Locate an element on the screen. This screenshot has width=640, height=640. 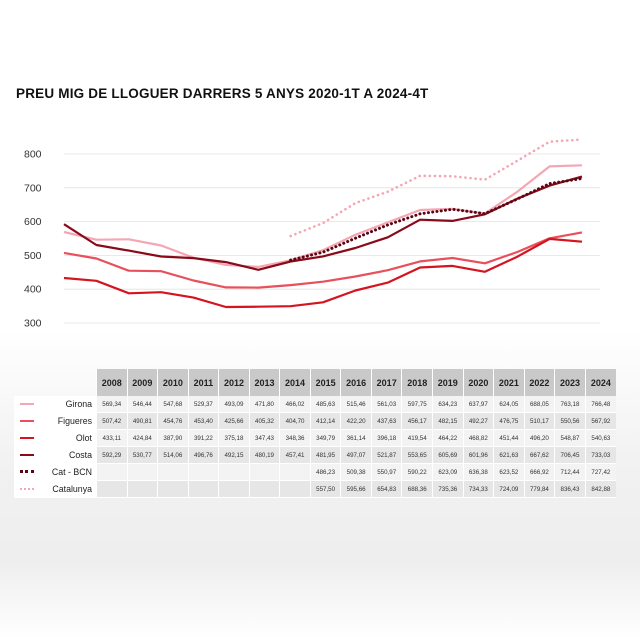
table-cell: 419,54 is located at coordinates (417, 438).